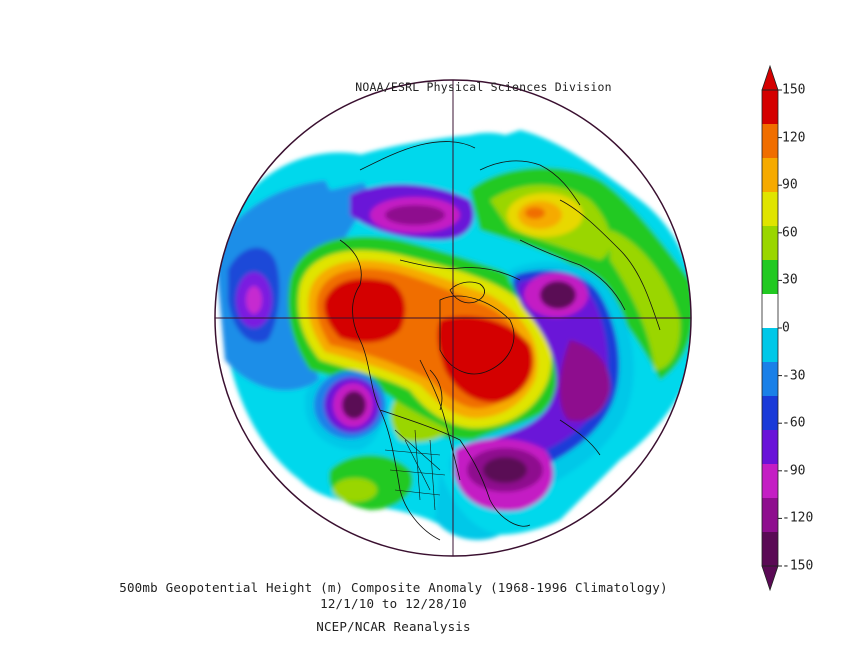  Describe the element at coordinates (790, 185) in the screenshot. I see `colorbar-tick-label: 90` at that location.